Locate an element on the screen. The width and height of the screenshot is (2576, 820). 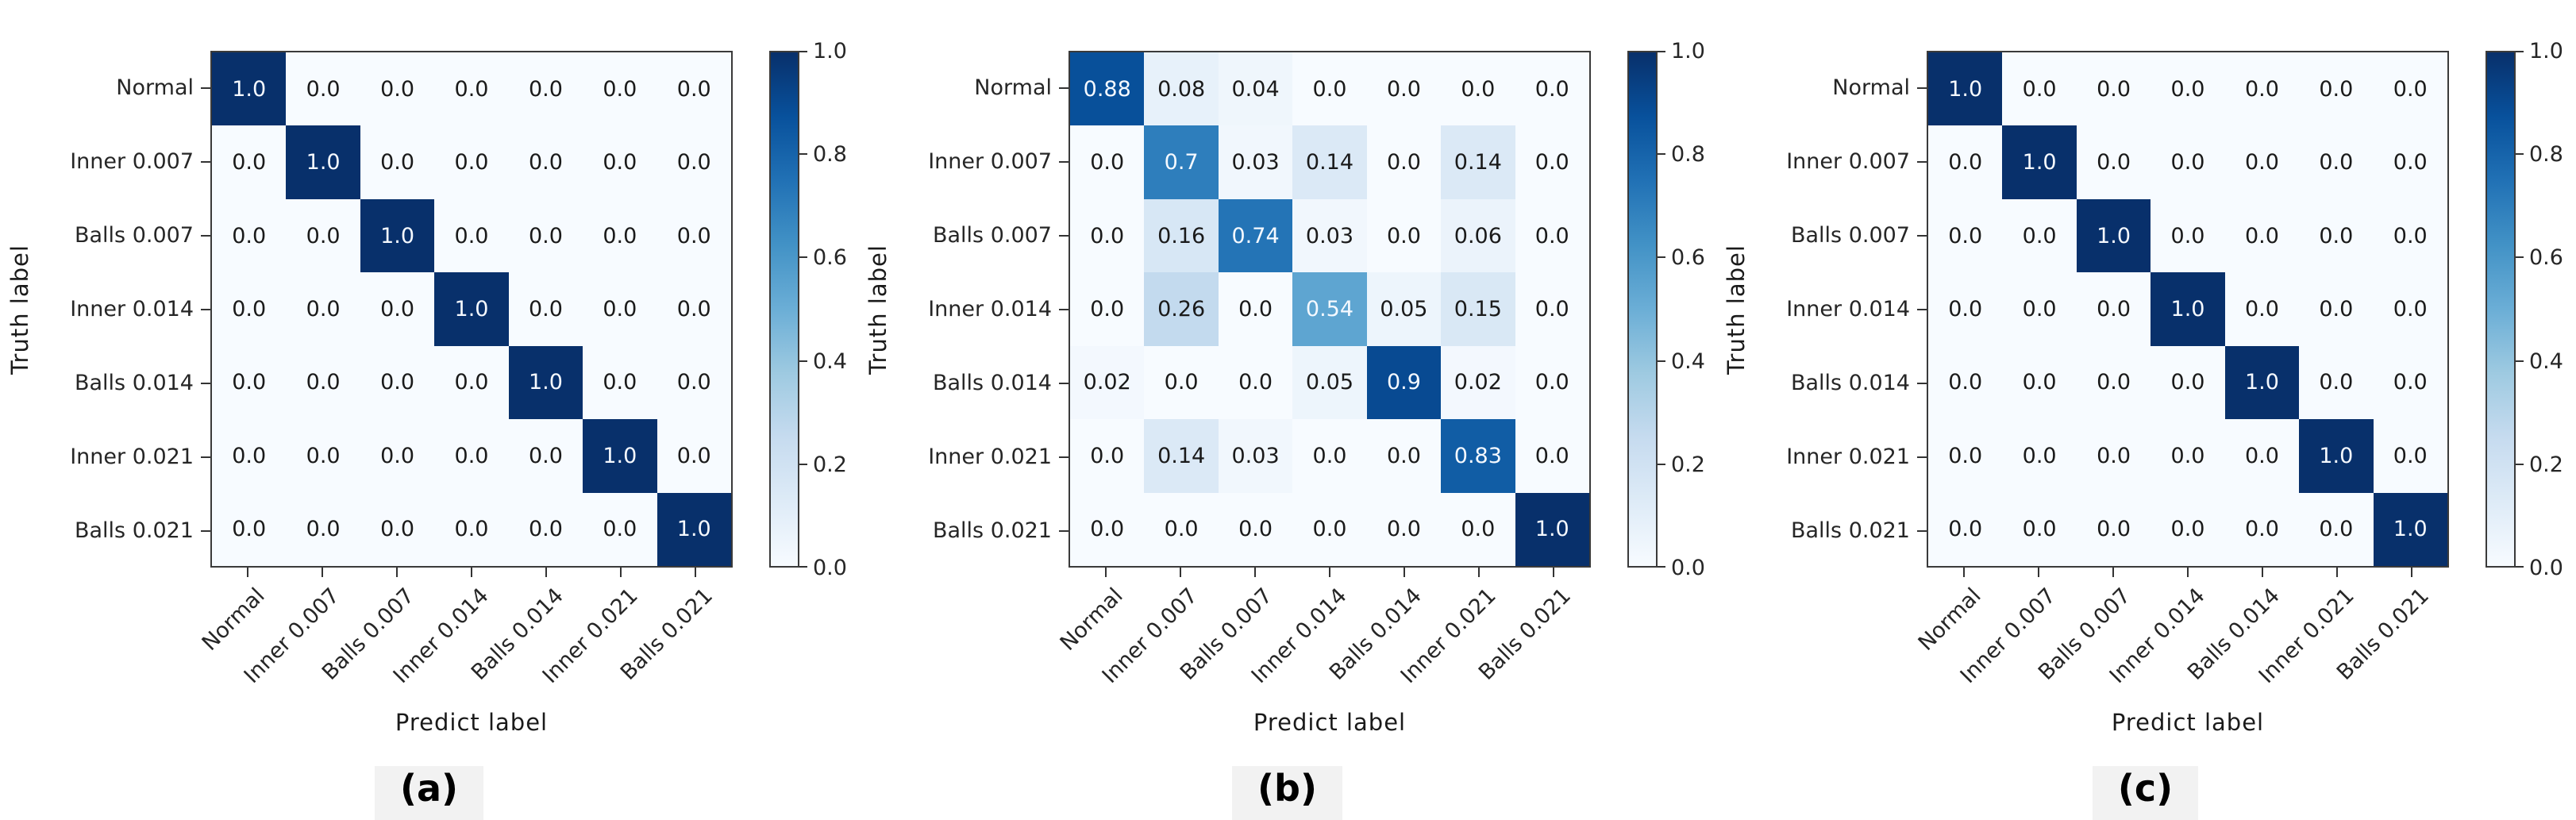
caption-row: (a) is located at coordinates (429, 793).